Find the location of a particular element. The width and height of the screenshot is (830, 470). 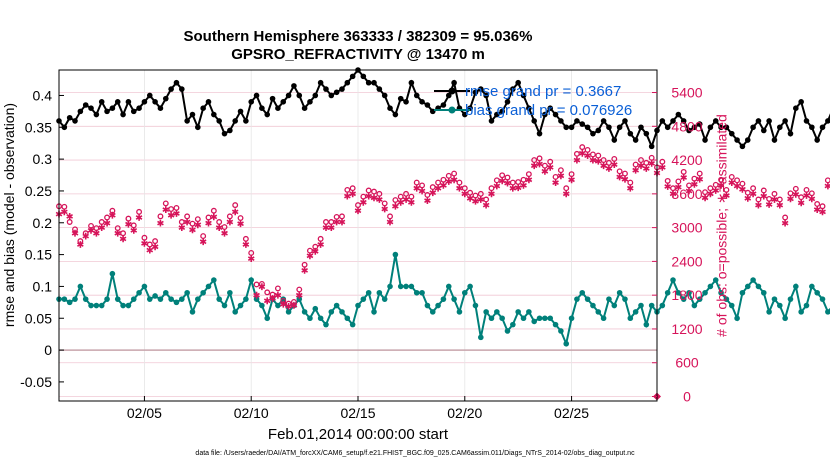

legend-bias-label: bias grand pr = 0.076926 is located at coordinates (548, 110).